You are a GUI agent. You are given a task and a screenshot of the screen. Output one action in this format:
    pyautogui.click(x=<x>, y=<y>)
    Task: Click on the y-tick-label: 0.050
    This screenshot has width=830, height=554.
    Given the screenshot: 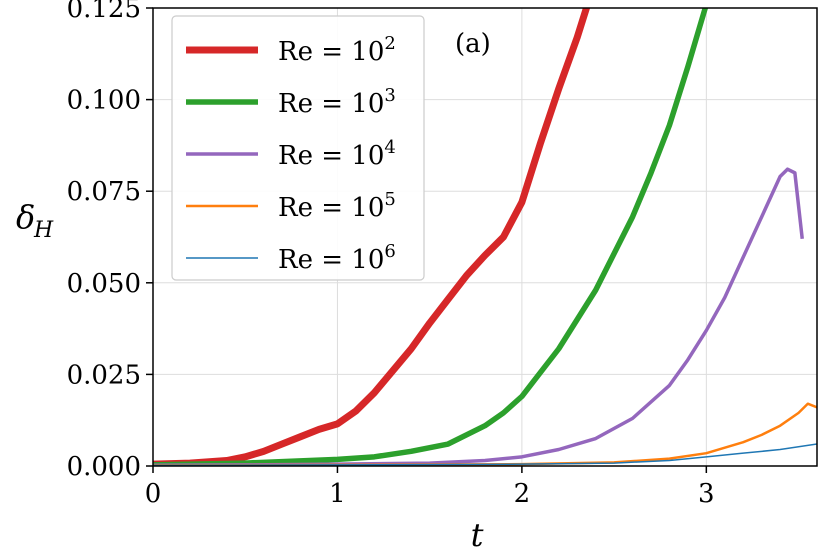 What is the action you would take?
    pyautogui.click(x=104, y=284)
    